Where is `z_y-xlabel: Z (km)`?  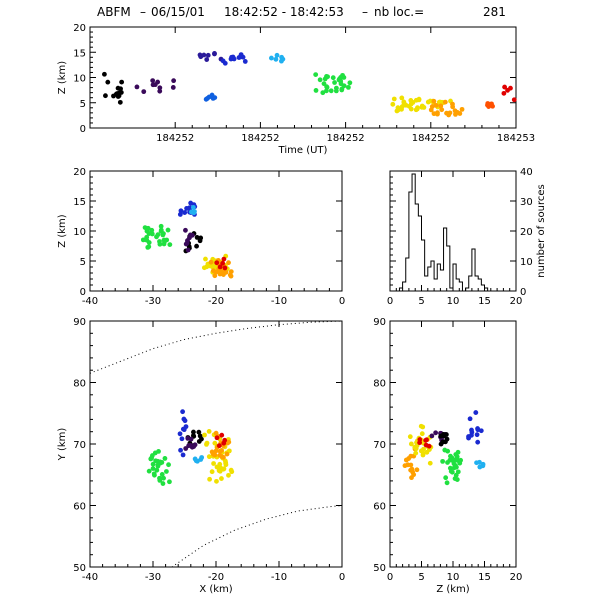
z_y-xlabel: Z (km) is located at coordinates (452, 589).